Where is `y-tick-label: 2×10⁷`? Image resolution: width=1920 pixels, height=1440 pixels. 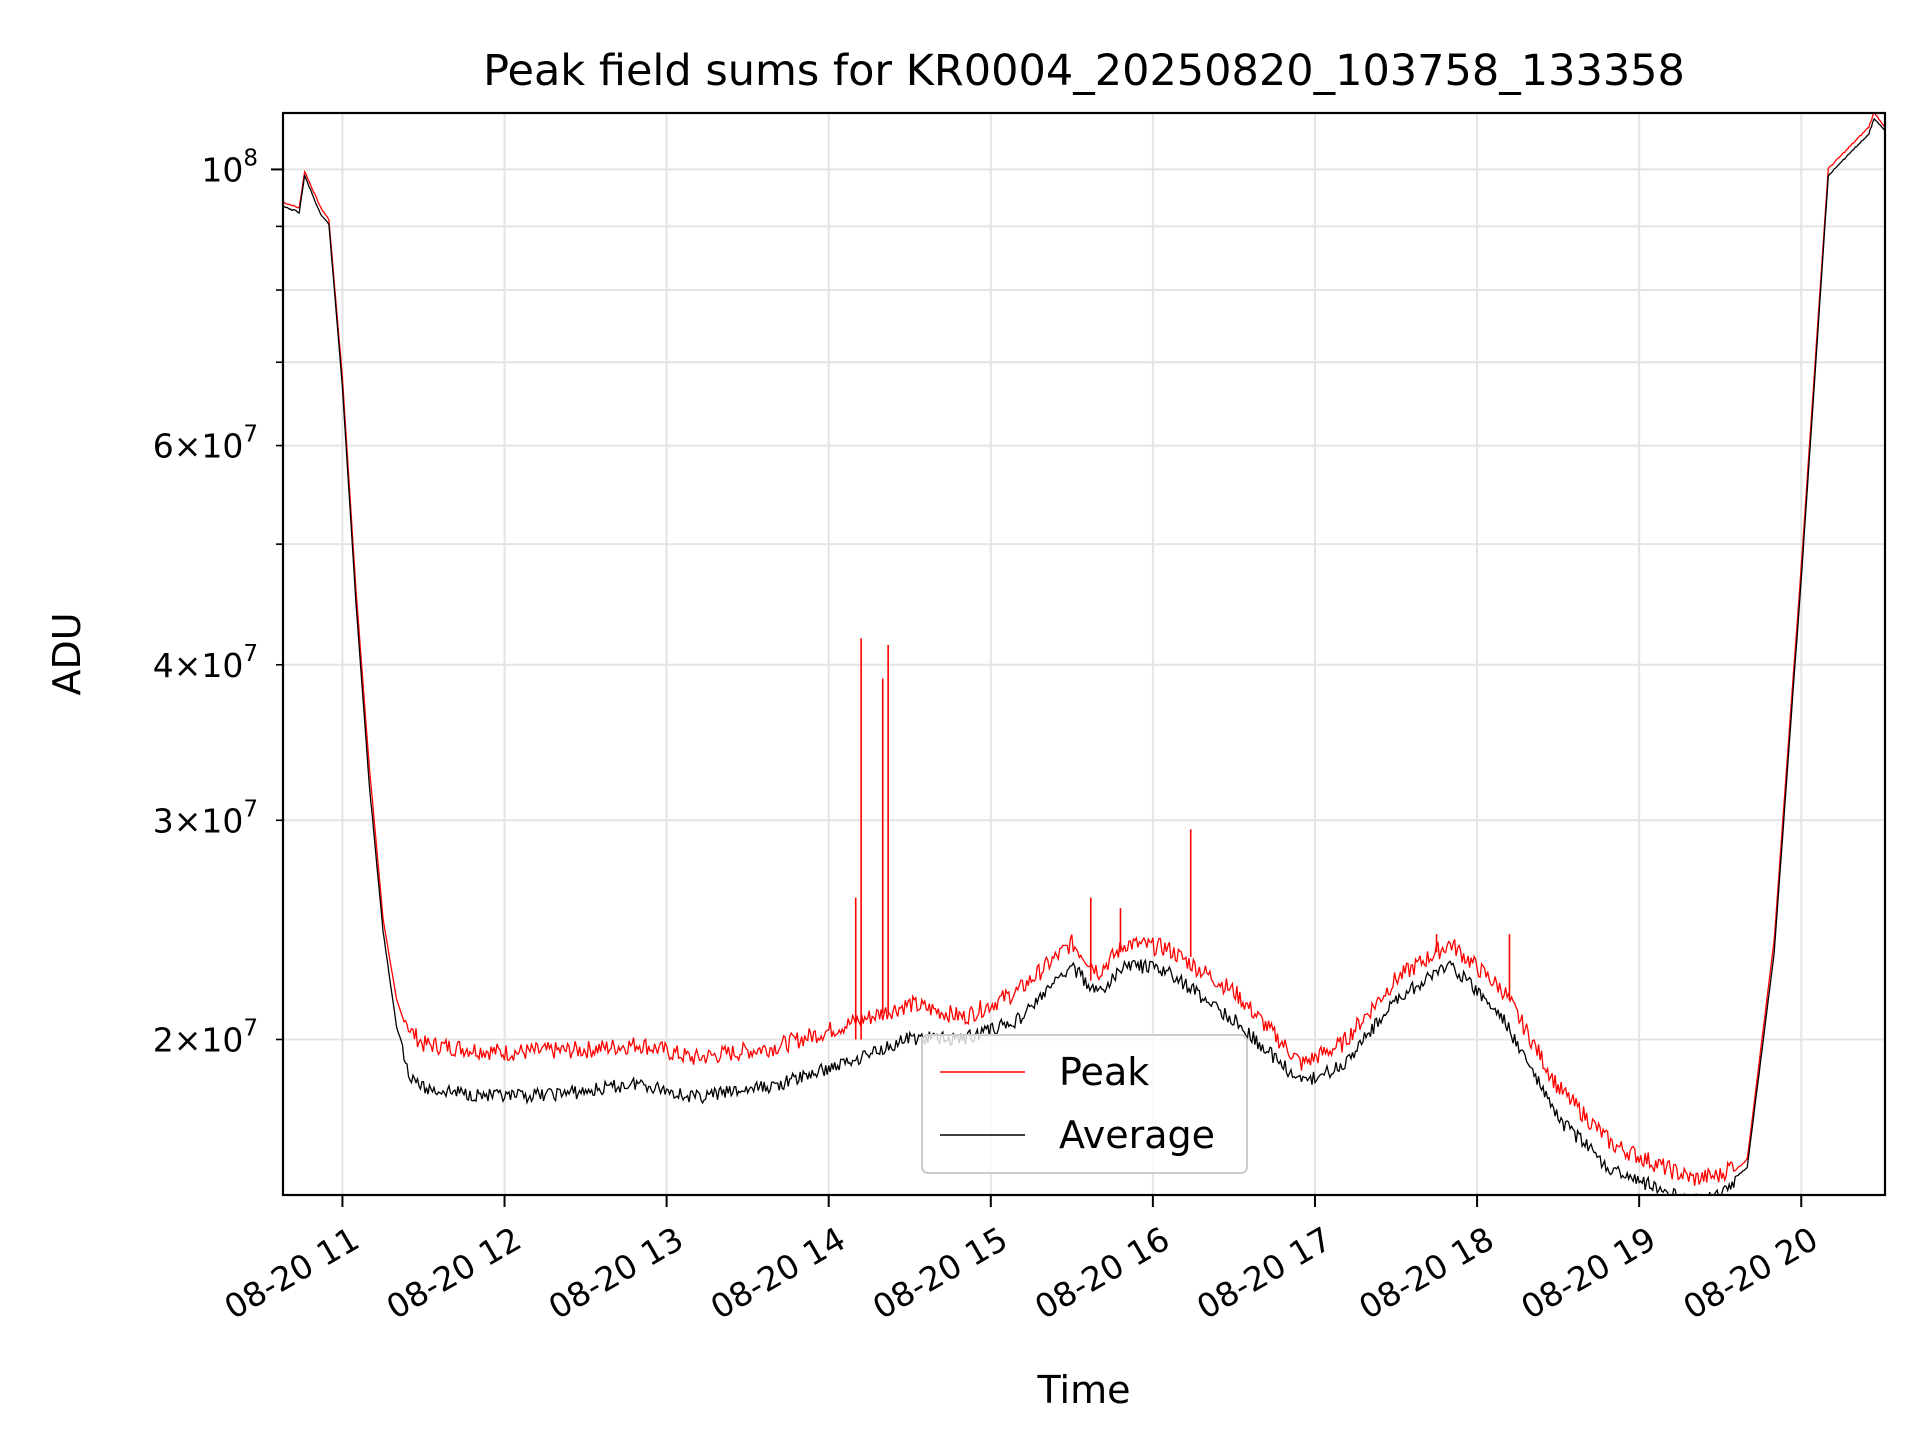 y-tick-label: 2×10⁷ is located at coordinates (205, 1037).